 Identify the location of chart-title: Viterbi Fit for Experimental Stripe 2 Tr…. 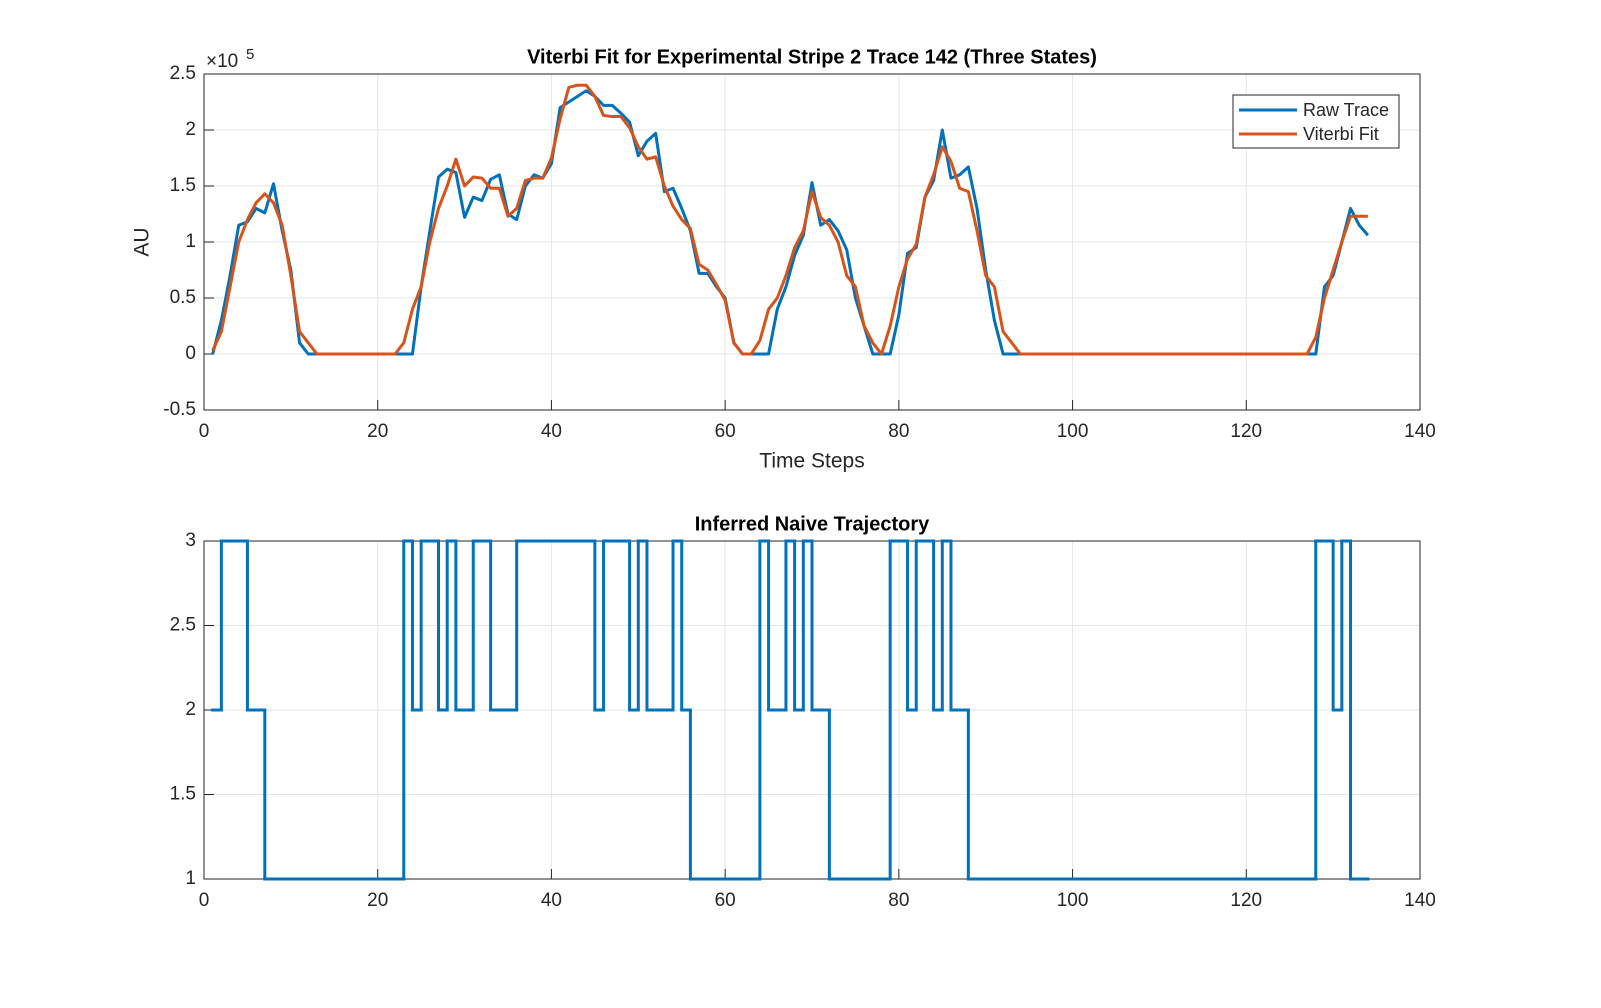
(812, 57).